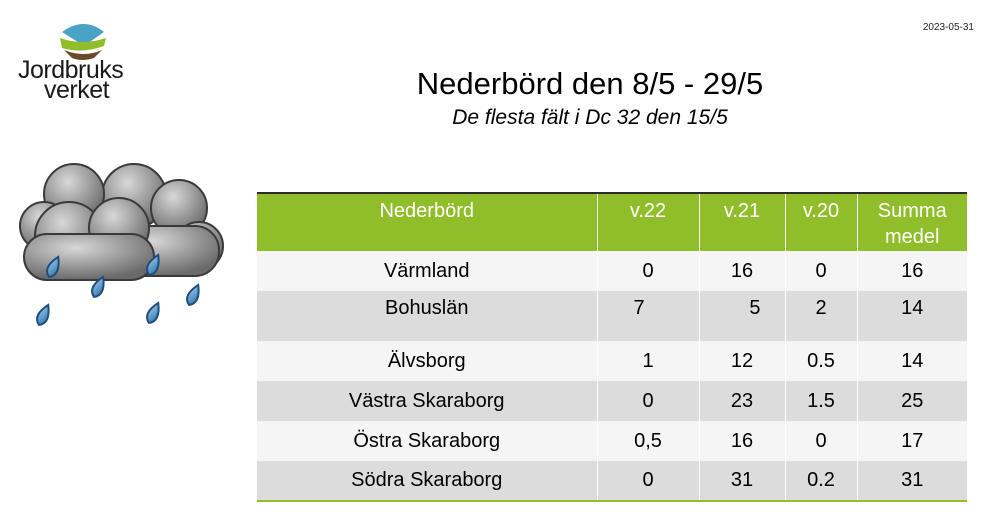 The width and height of the screenshot is (1000, 532). Describe the element at coordinates (121, 244) in the screenshot. I see `rain-cloud-icon` at that location.